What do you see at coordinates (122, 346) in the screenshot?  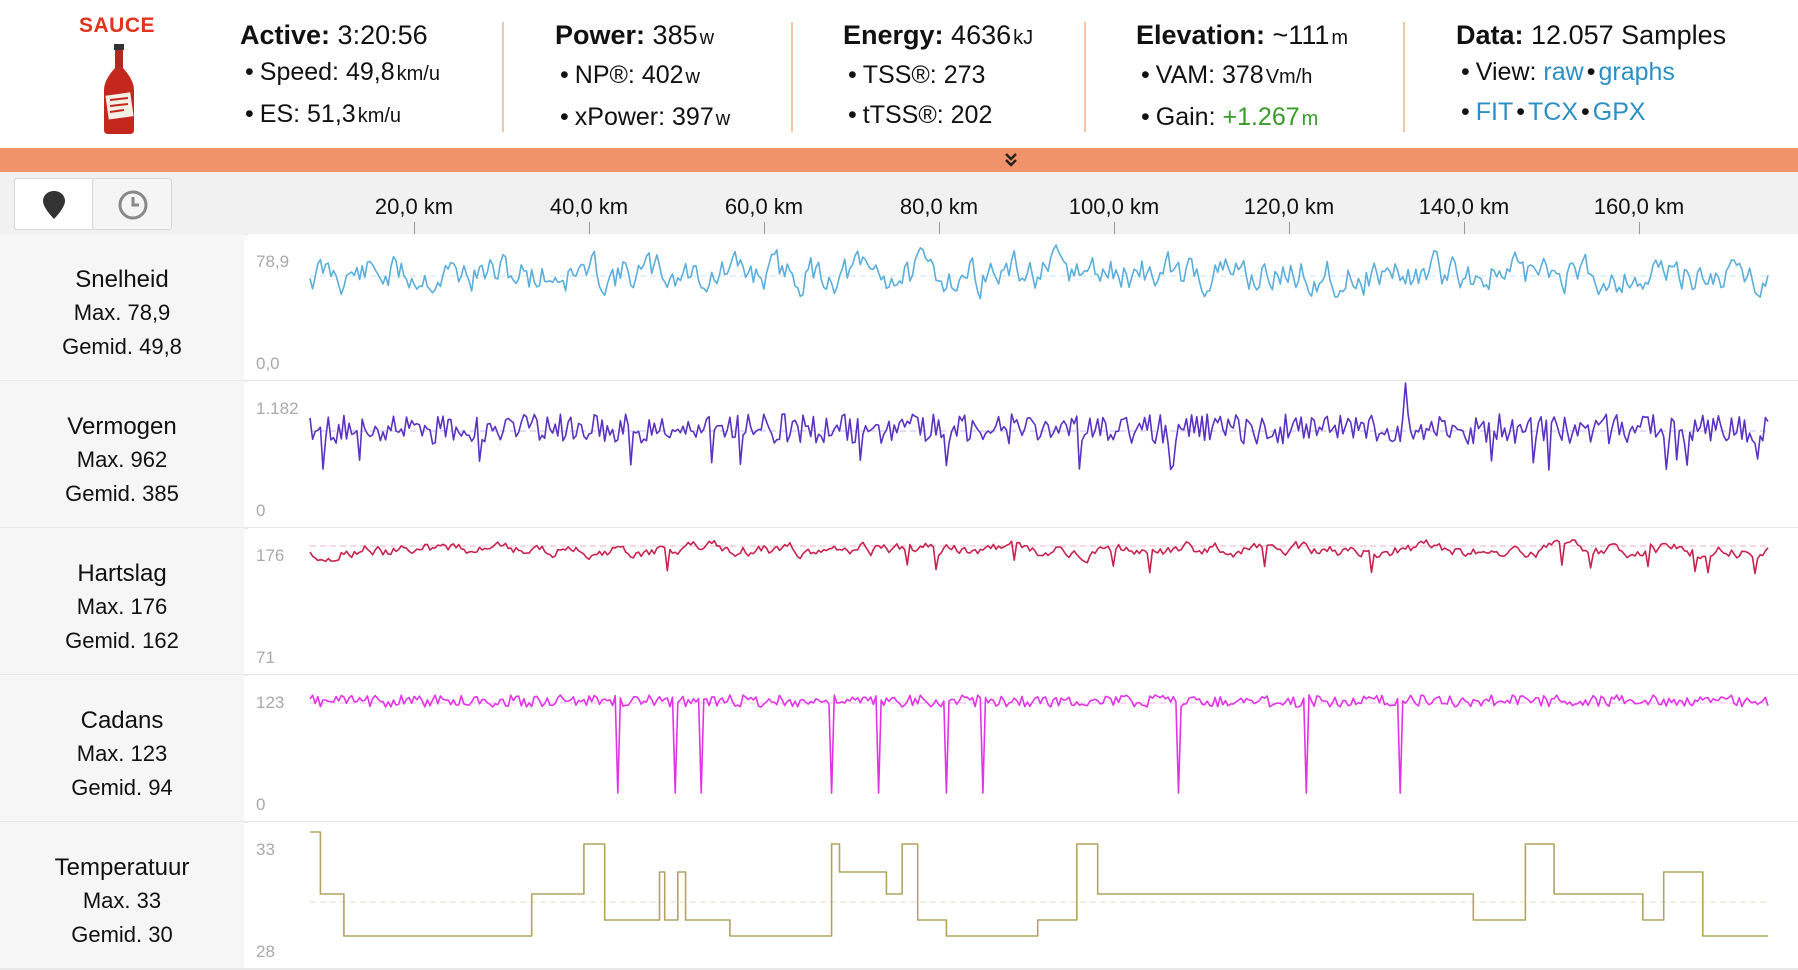 I see `graph-avg: Gemid. 49,8` at bounding box center [122, 346].